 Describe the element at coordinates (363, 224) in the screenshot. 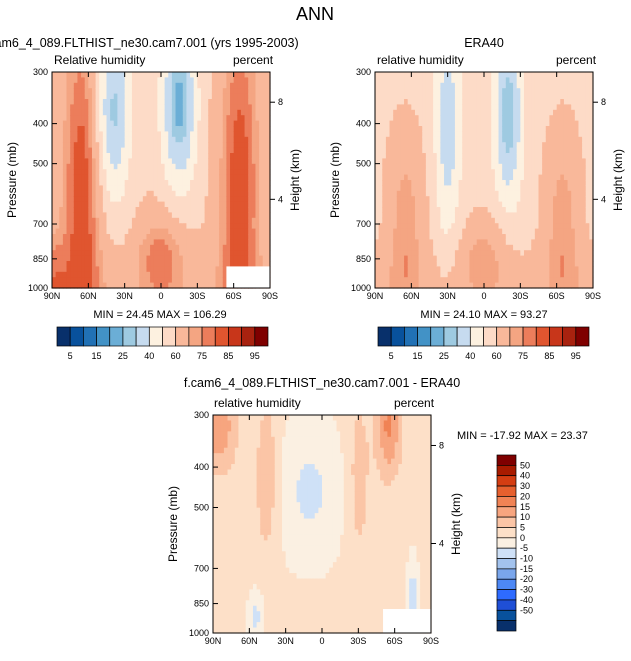

I see `y-tick-label: 700` at that location.